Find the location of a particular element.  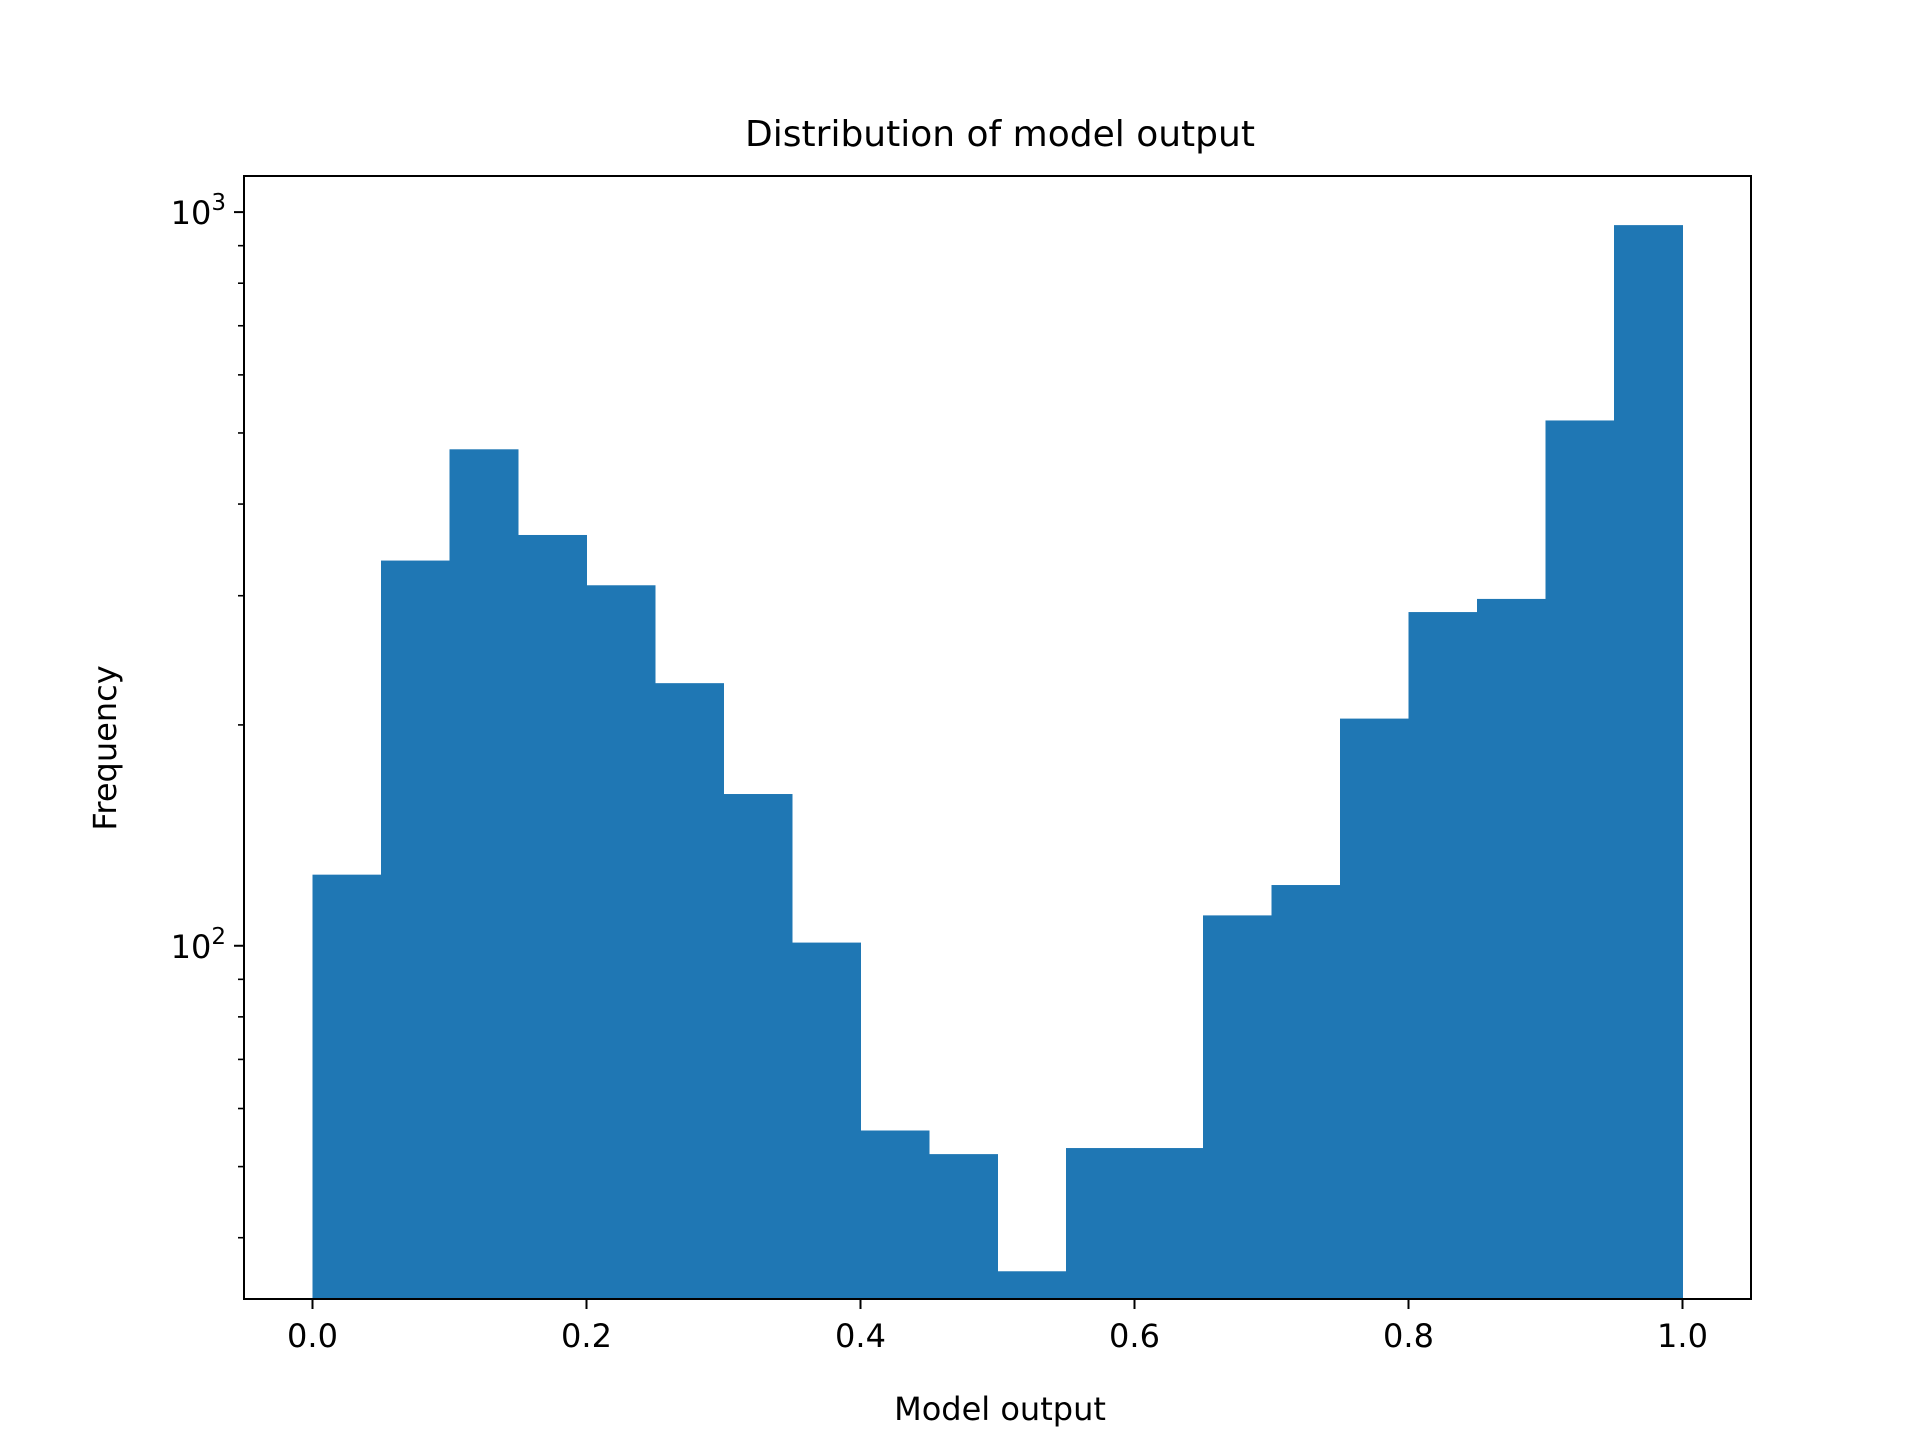

x-axis-label: Model output is located at coordinates (1000, 1409).